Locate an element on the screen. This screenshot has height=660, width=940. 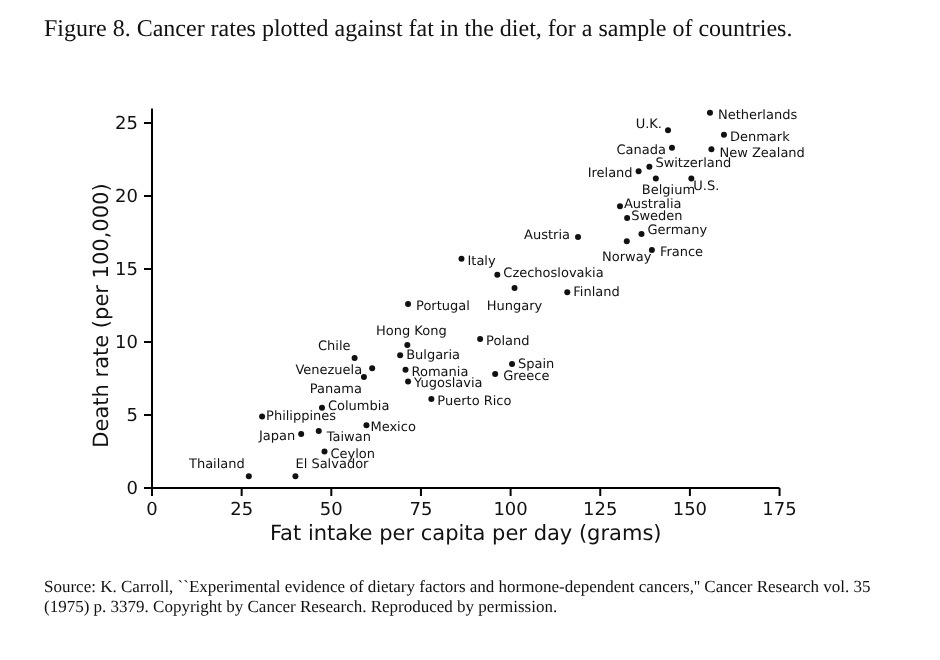
y-axis-title: Death rate (per 100,000) is located at coordinates (102, 315).